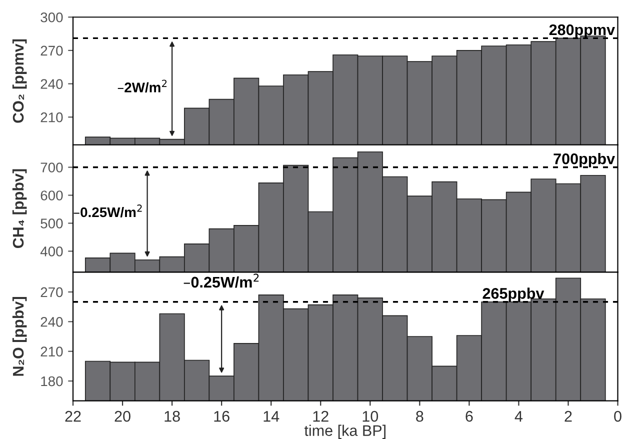  What do you see at coordinates (19, 336) in the screenshot?
I see `y-axis-title: N₂O [ppbv]` at bounding box center [19, 336].